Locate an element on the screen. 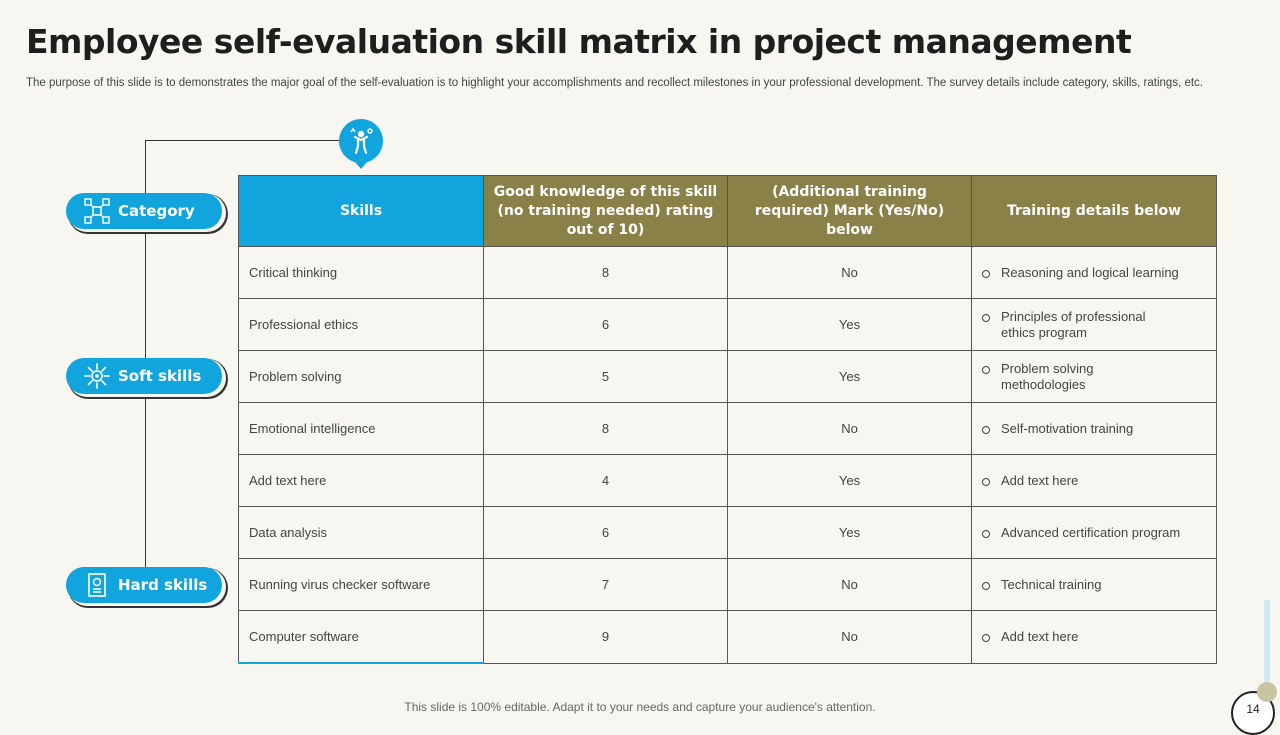 Image resolution: width=1280 pixels, height=735 pixels. skill-cell: Computer software is located at coordinates (361, 637).